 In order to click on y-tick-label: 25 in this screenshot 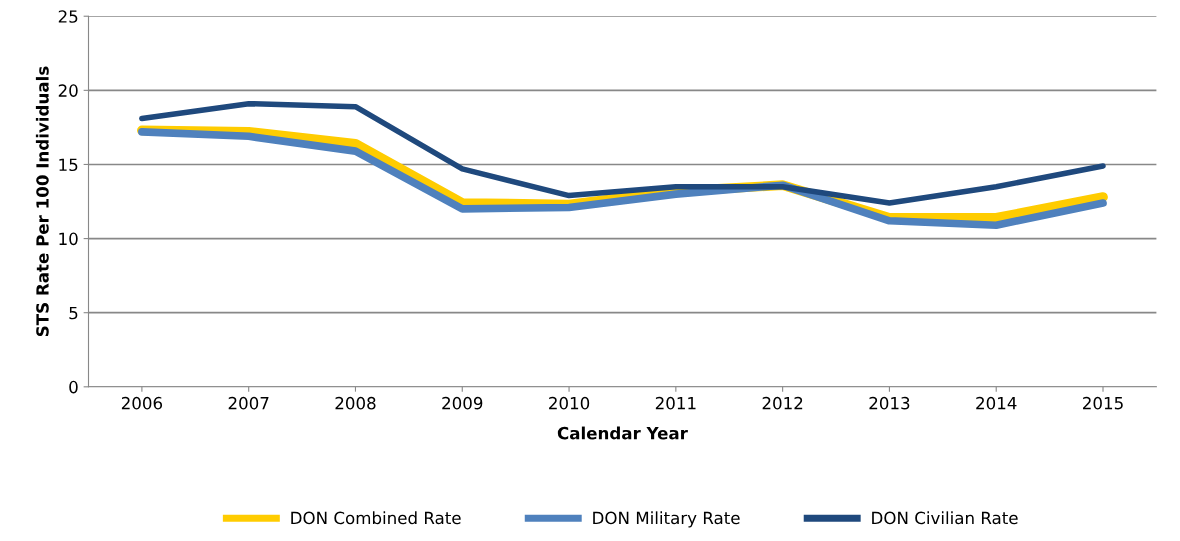, I will do `click(68, 16)`.